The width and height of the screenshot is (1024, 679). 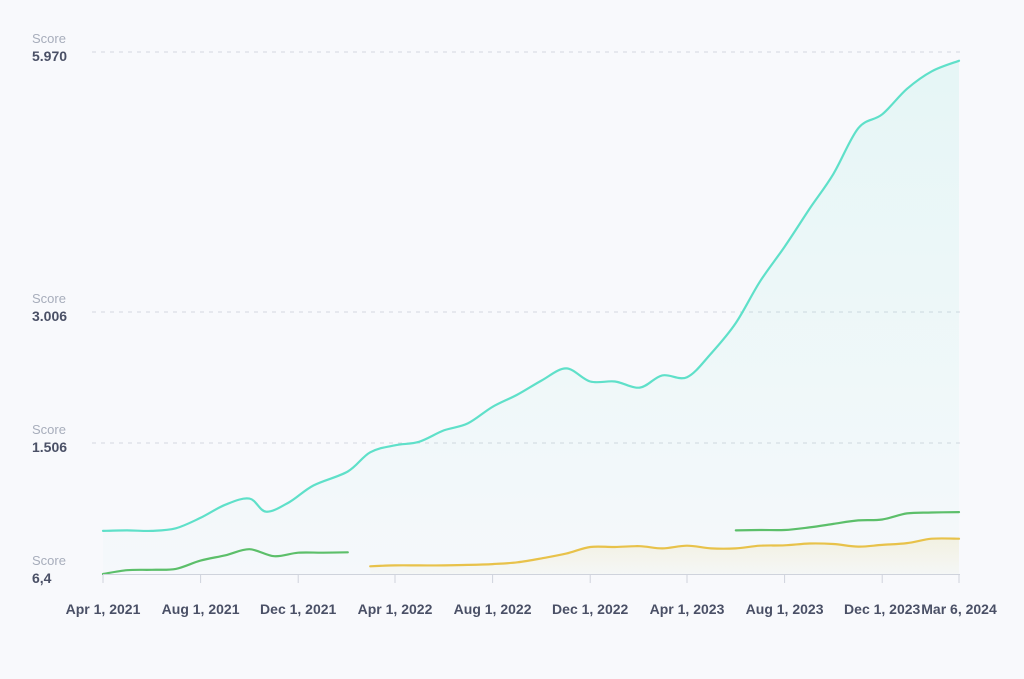 What do you see at coordinates (687, 609) in the screenshot?
I see `x-tick-label: Apr 1, 2023` at bounding box center [687, 609].